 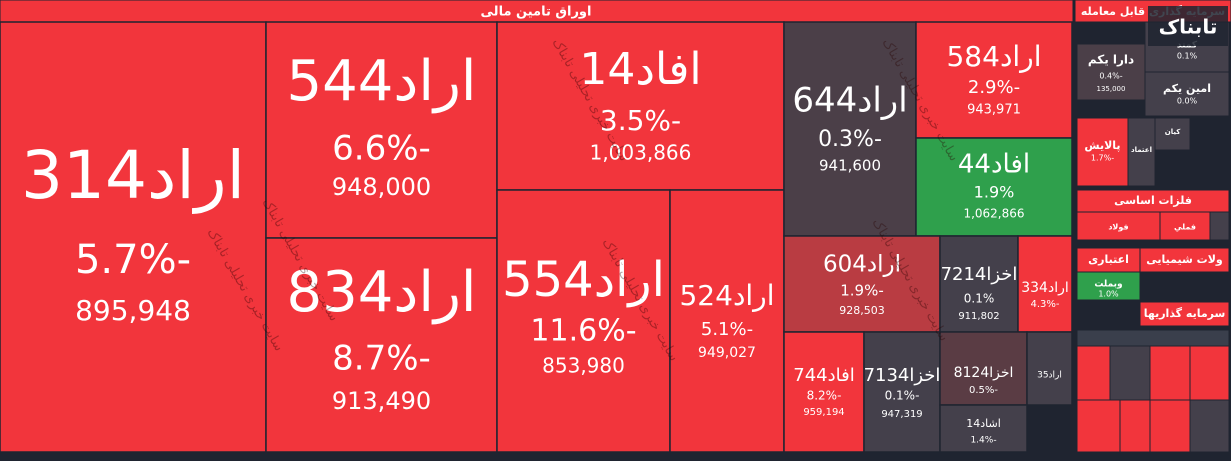 What do you see at coordinates (381, 359) in the screenshot?
I see `tile-change: -8.7%` at bounding box center [381, 359].